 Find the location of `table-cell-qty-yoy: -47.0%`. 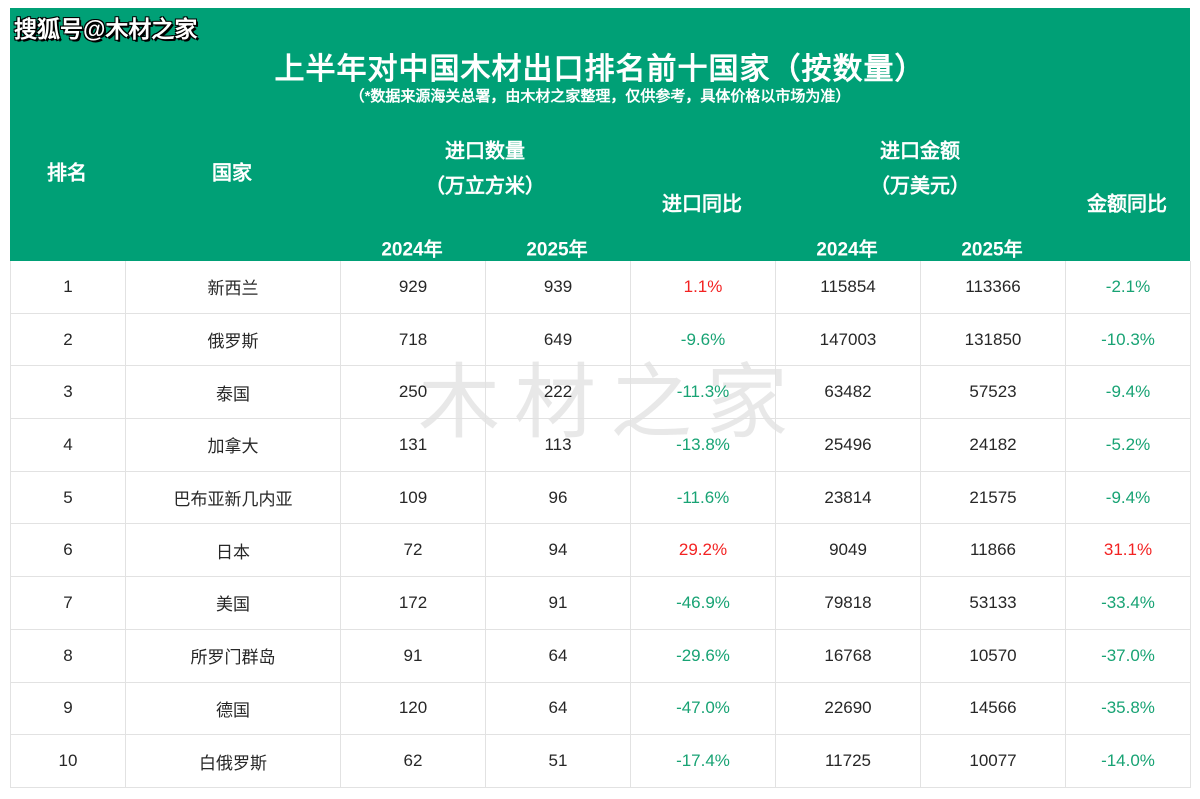

table-cell-qty-yoy: -47.0% is located at coordinates (703, 709).